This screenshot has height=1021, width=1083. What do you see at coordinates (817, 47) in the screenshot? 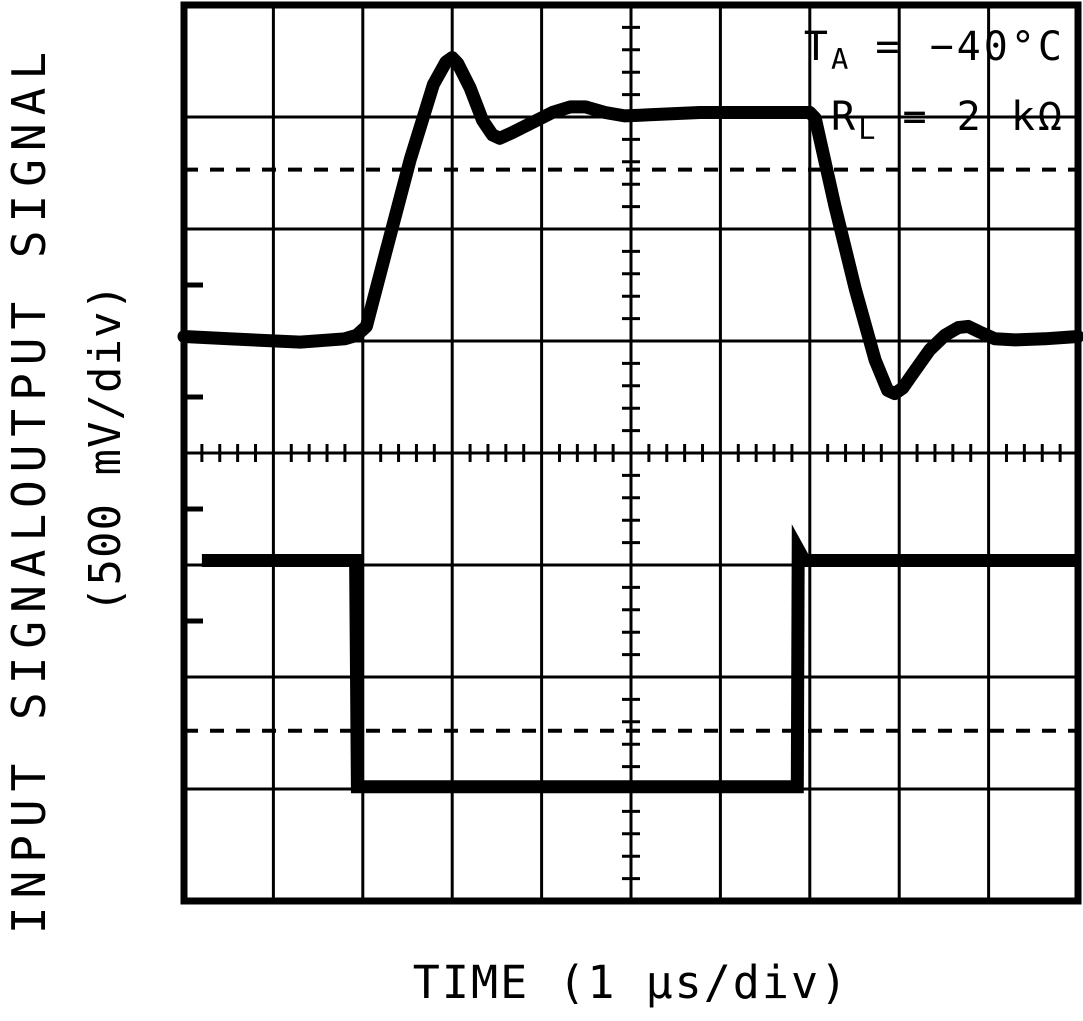
I see `annotation-ta-symbol: T` at bounding box center [817, 47].